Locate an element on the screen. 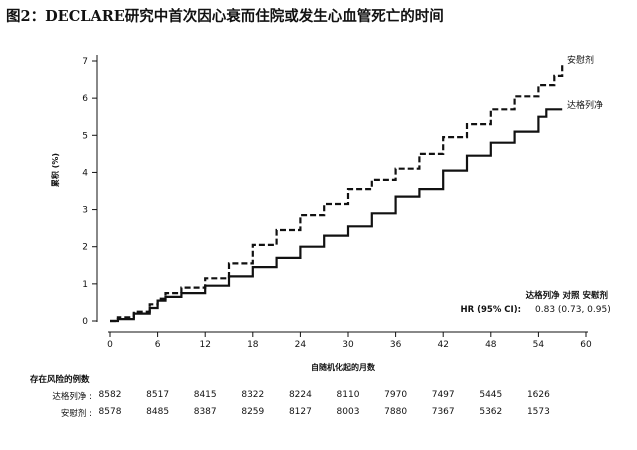  x-tick-label: 48 is located at coordinates (491, 345).